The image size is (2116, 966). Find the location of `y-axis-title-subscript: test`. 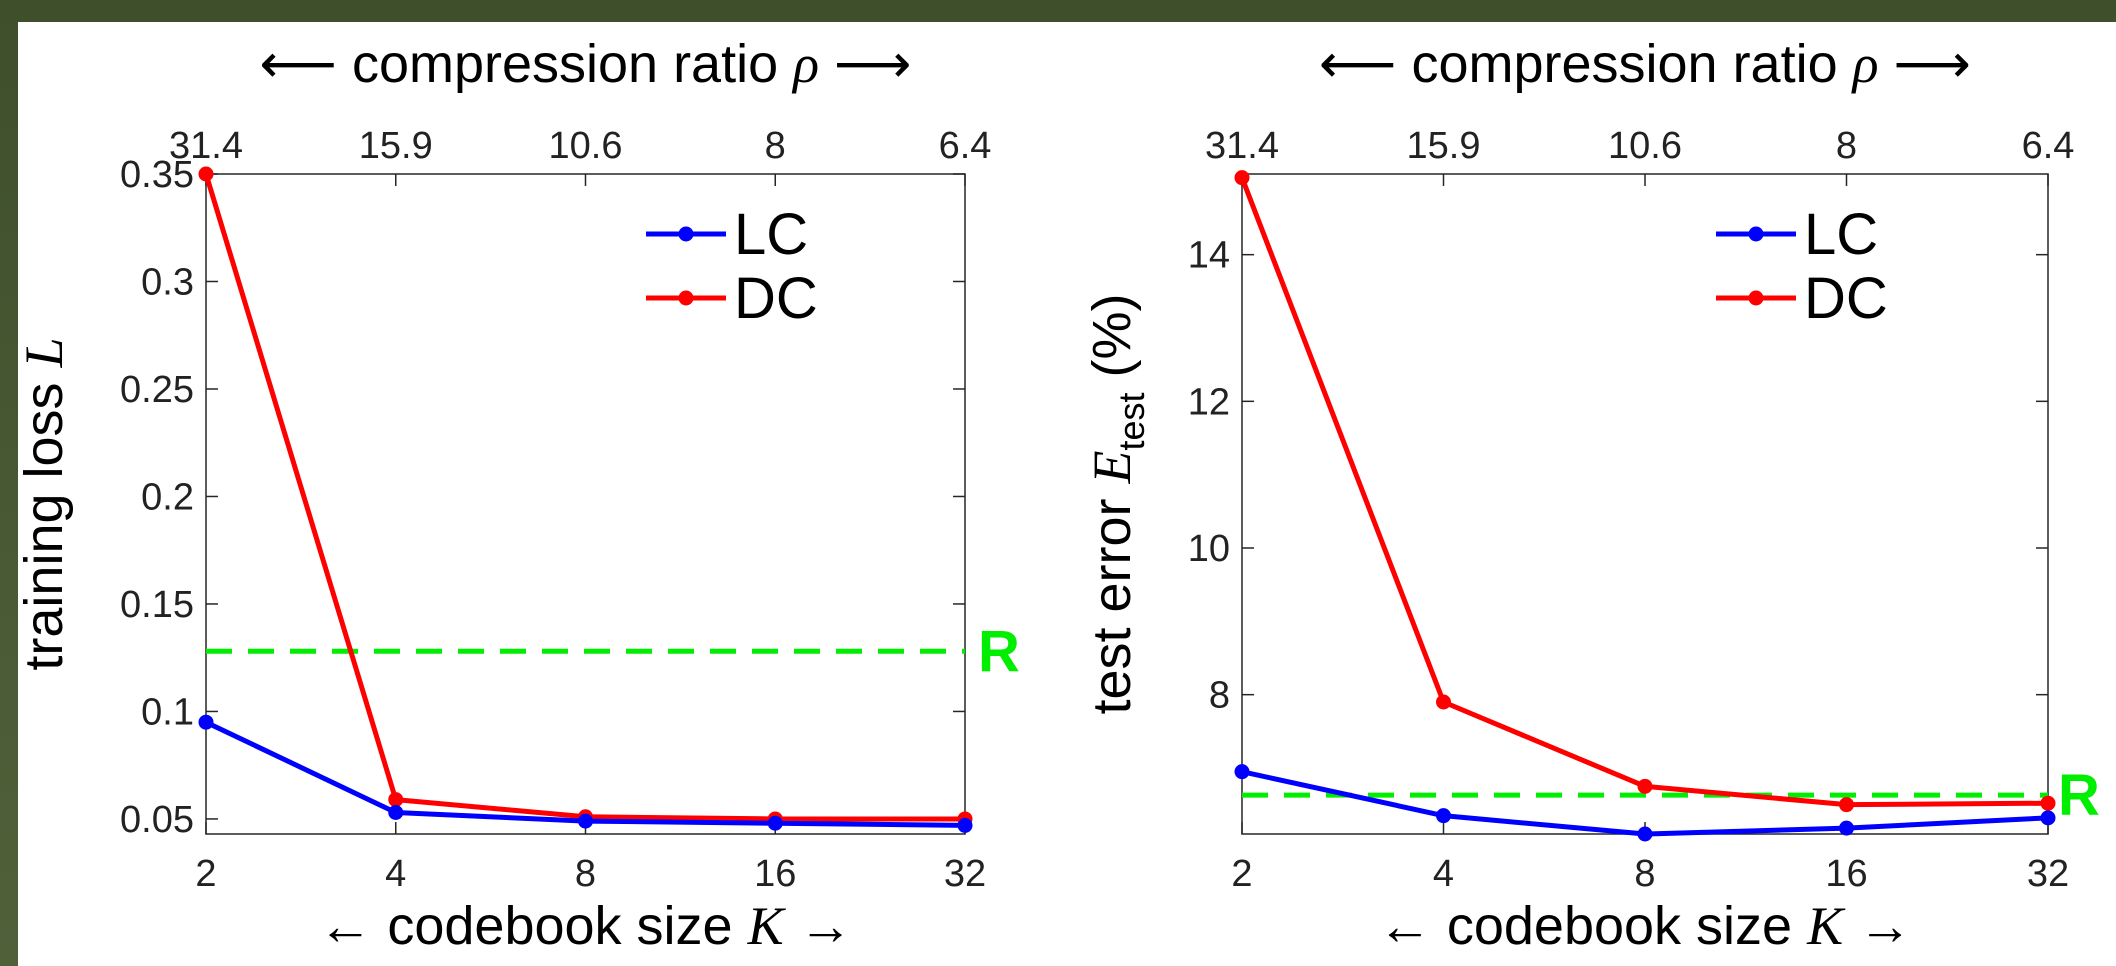

y-axis-title-subscript: test is located at coordinates (1131, 421).